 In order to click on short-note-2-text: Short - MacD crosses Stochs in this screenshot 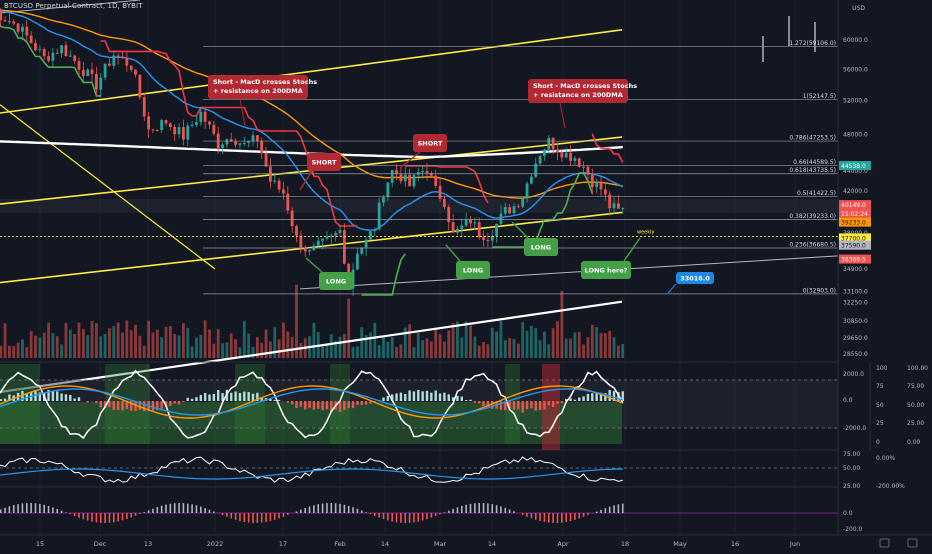, I will do `click(585, 86)`.